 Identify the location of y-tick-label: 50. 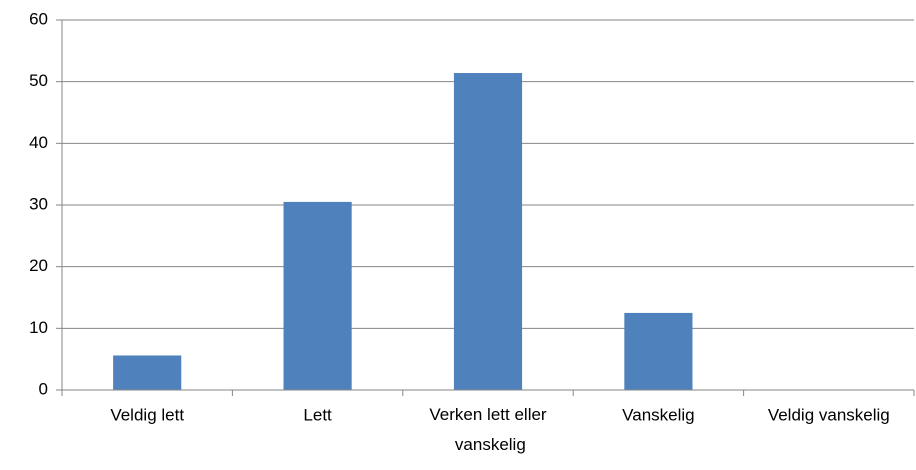
(38, 80).